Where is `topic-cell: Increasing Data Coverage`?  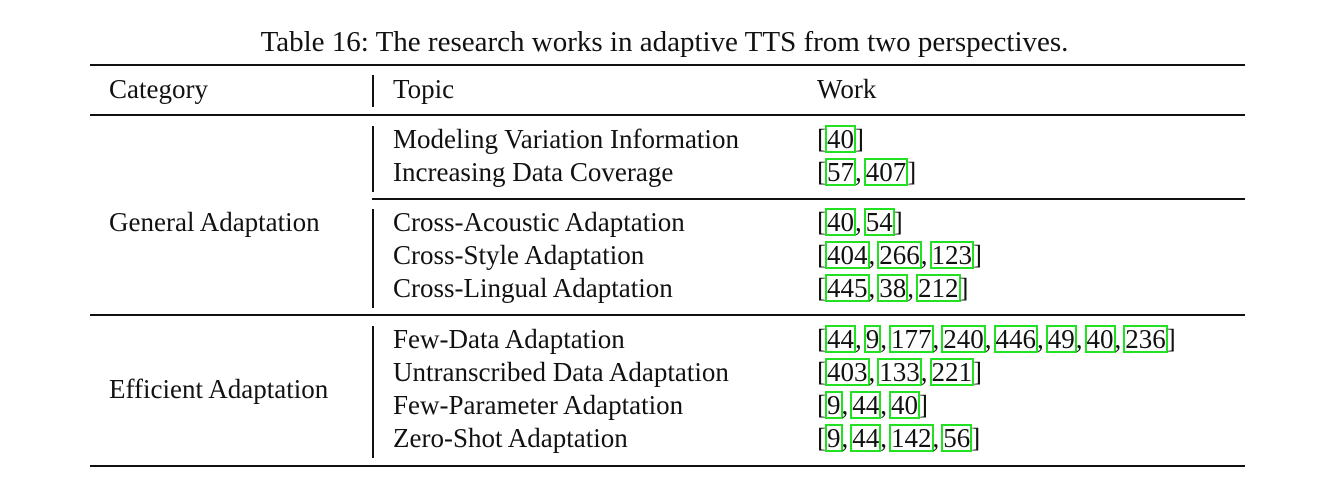 topic-cell: Increasing Data Coverage is located at coordinates (533, 172).